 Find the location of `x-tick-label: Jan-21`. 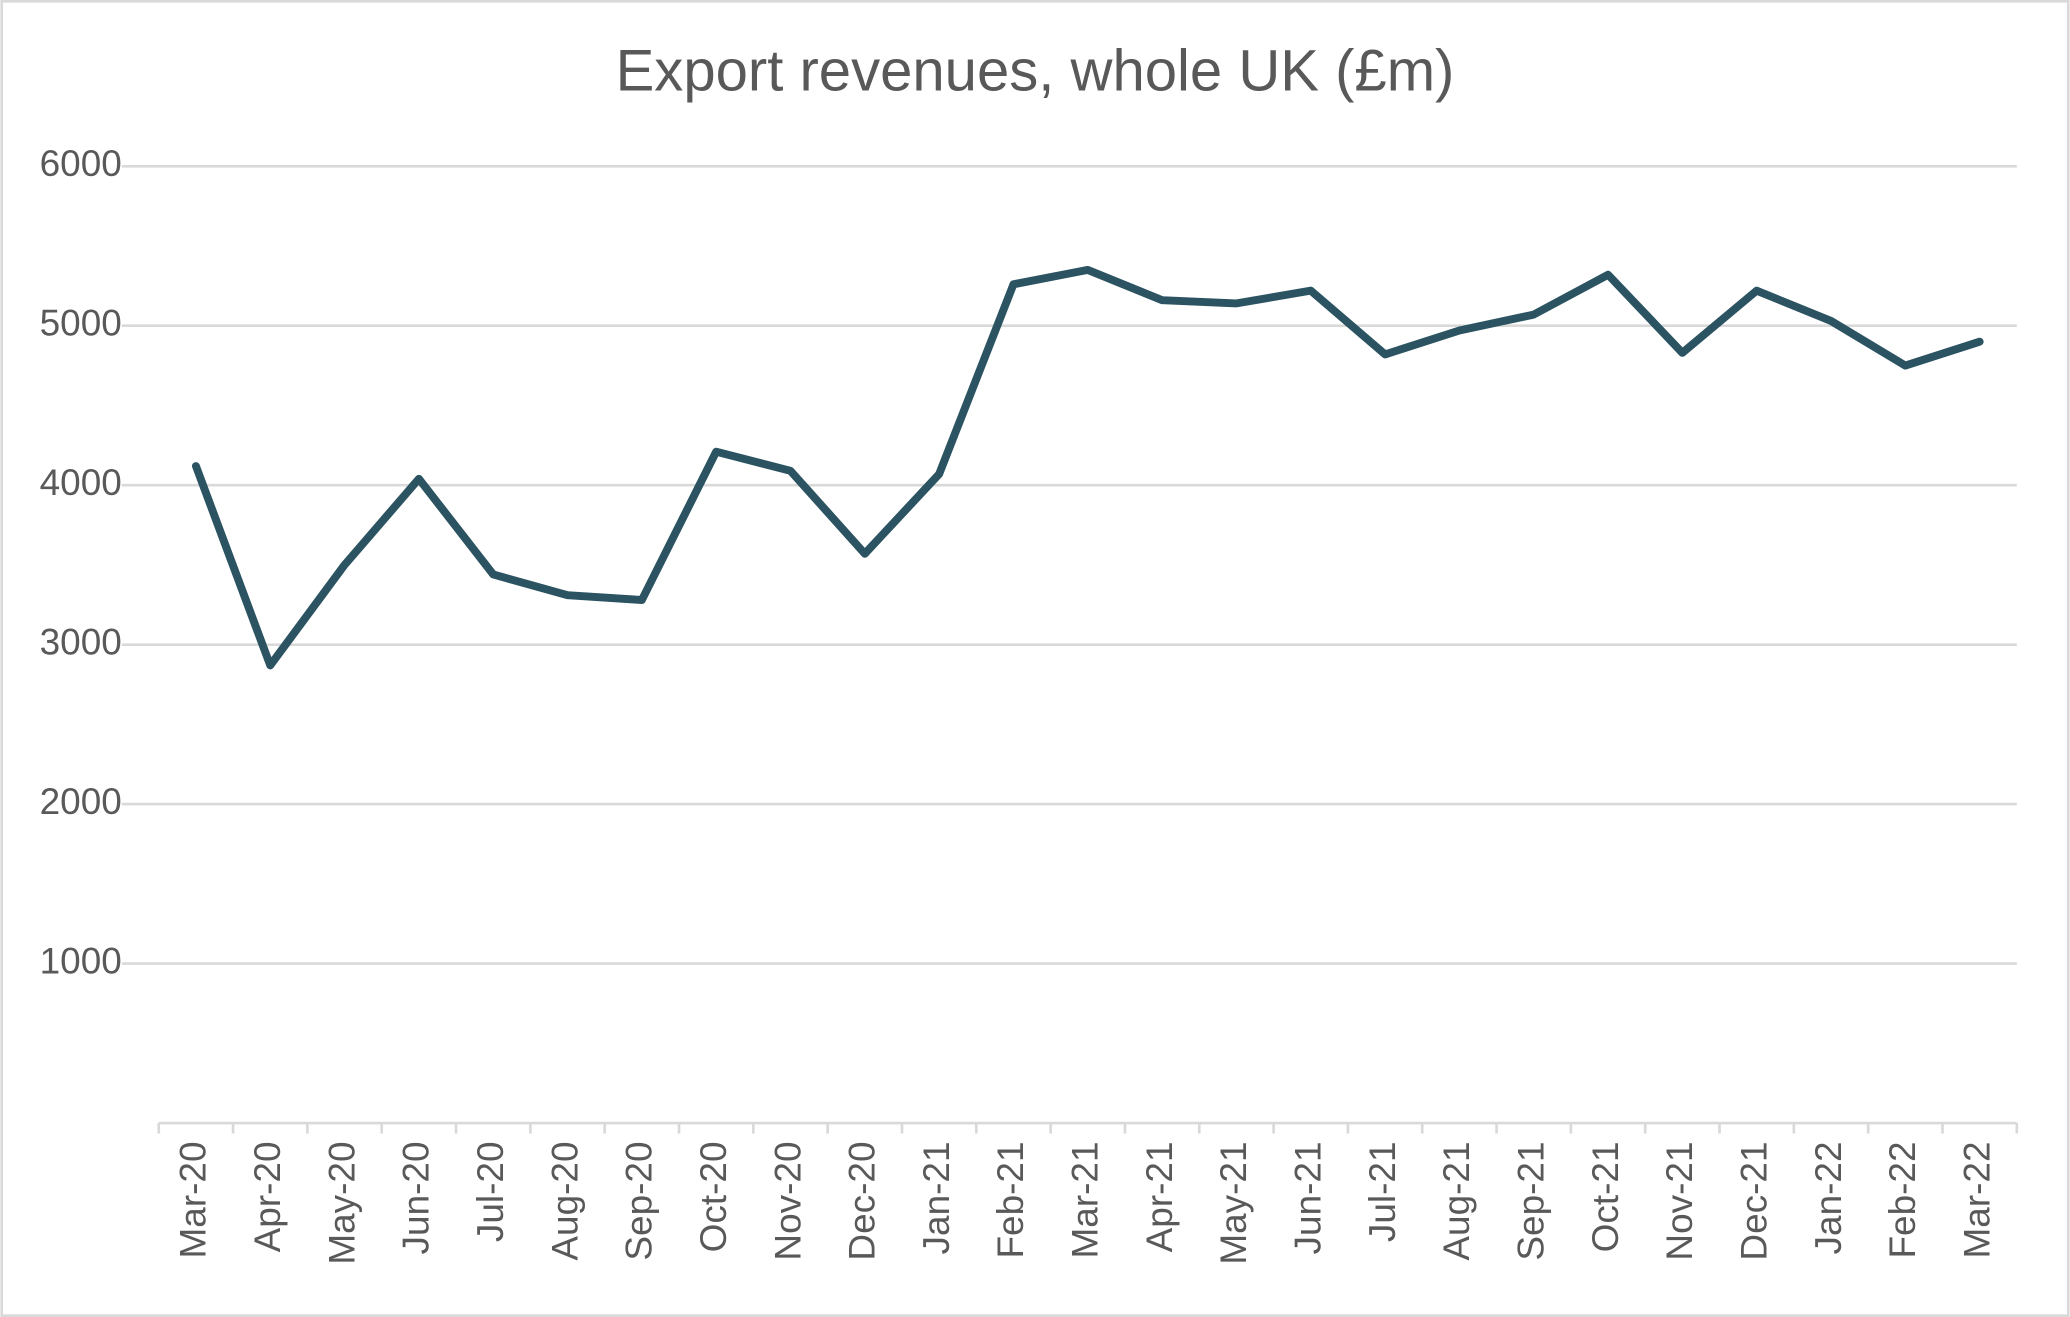

x-tick-label: Jan-21 is located at coordinates (936, 1197).